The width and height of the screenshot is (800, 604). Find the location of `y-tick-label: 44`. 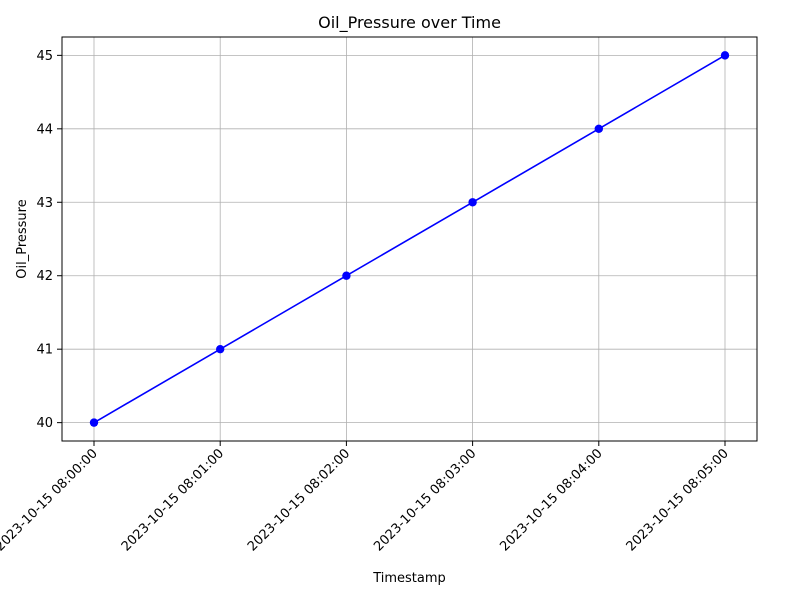

y-tick-label: 44 is located at coordinates (44, 129).